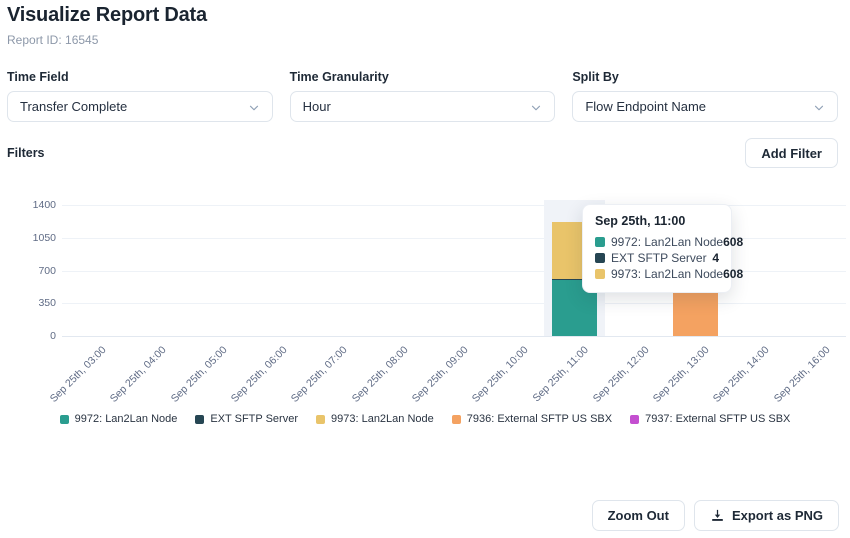 This screenshot has height=538, width=850. I want to click on time-granularity-select: Hour, so click(422, 106).